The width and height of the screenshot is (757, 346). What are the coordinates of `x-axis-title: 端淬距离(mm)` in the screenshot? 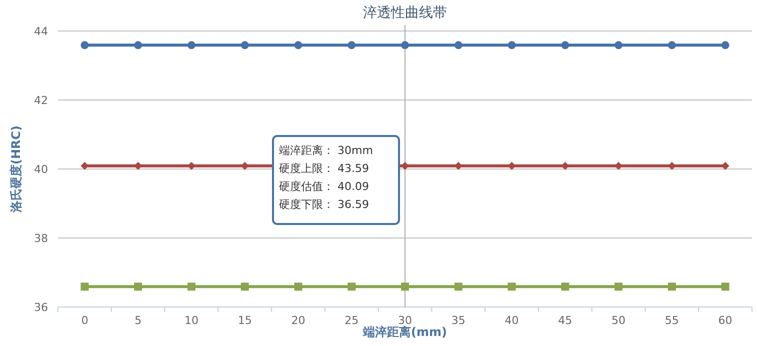 It's located at (404, 332).